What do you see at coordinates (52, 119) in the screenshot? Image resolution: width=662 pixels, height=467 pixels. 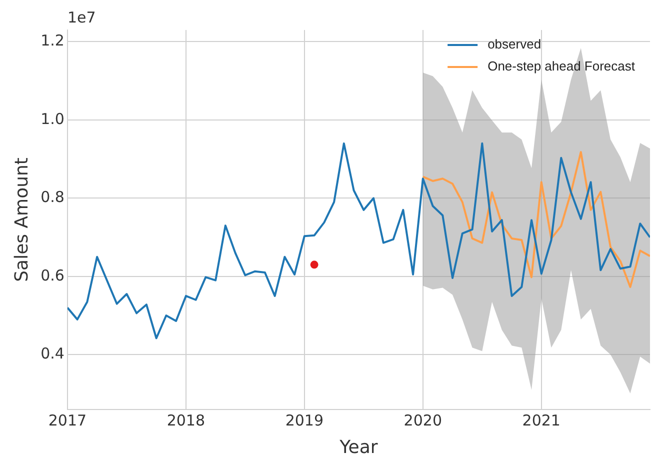 I see `y-tick-label: 1.0` at bounding box center [52, 119].